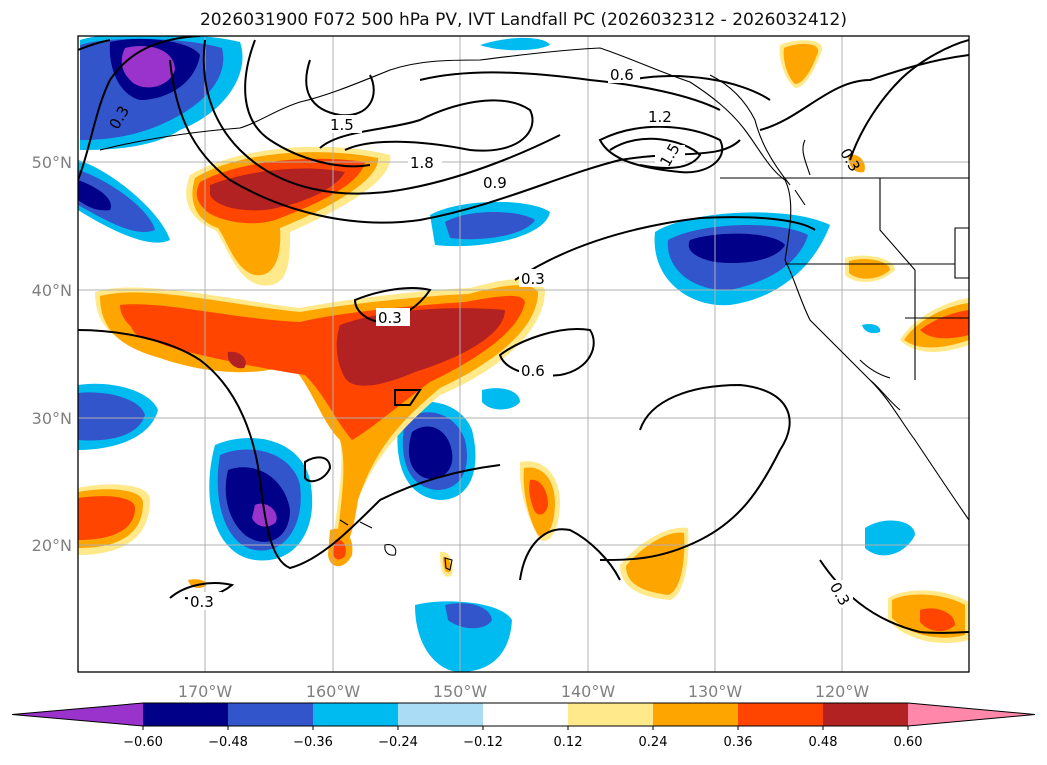 This screenshot has height=765, width=1047. What do you see at coordinates (288, 216) in the screenshot?
I see `positive-anomaly-north-pacific` at bounding box center [288, 216].